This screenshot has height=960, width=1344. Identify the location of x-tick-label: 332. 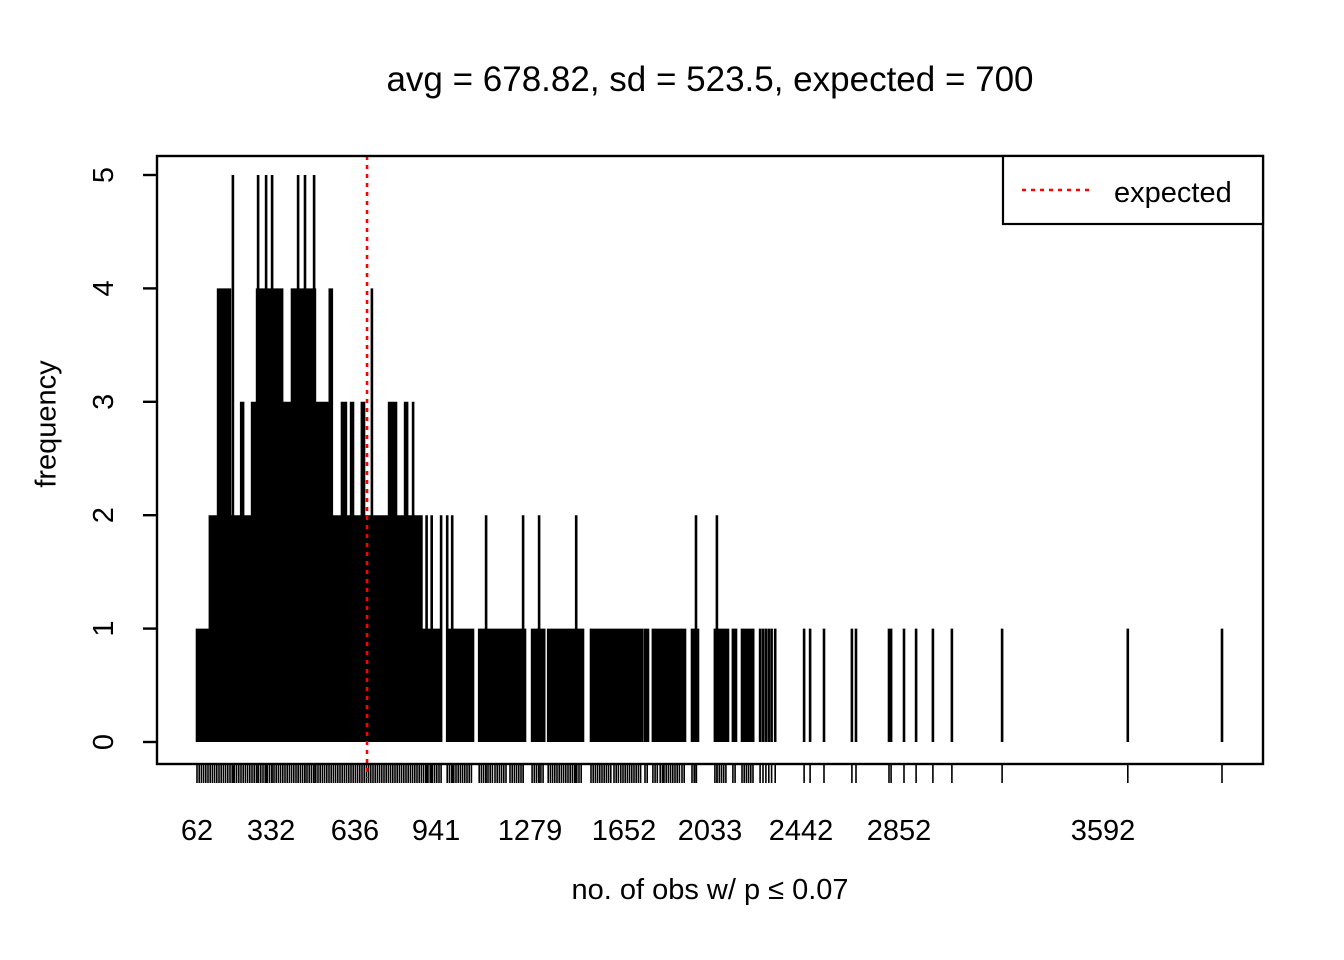
(271, 831).